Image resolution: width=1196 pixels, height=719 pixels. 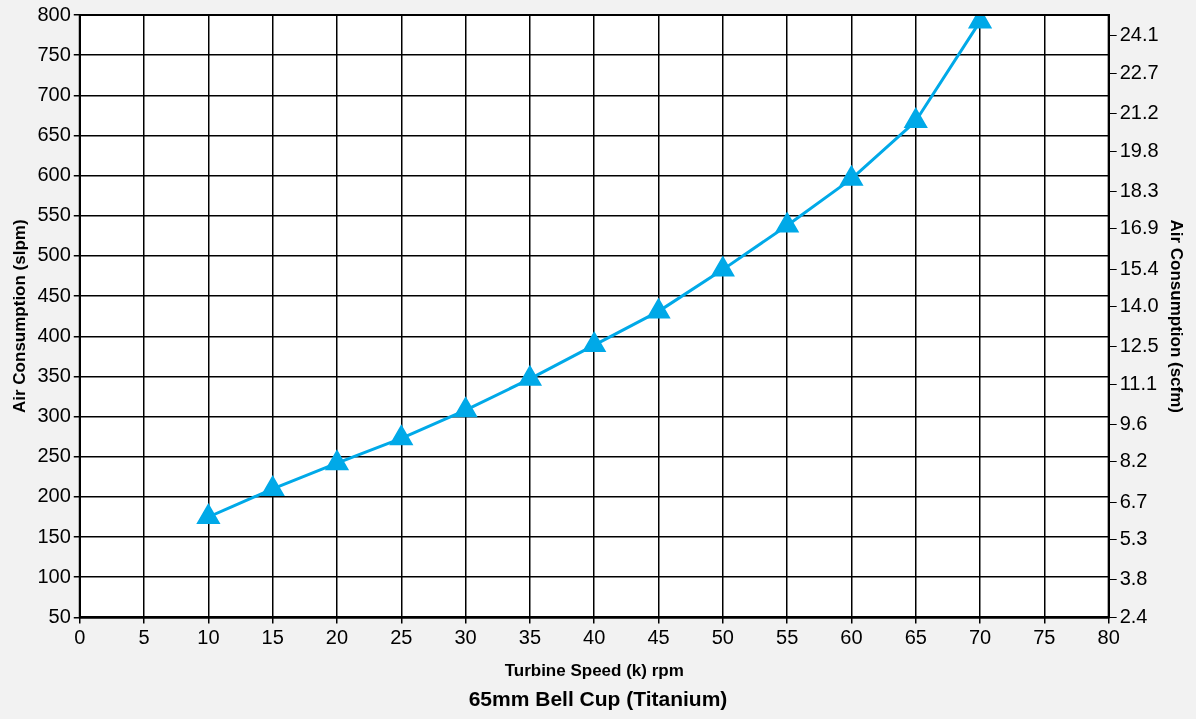 What do you see at coordinates (80, 636) in the screenshot?
I see `x-tick-label: 0` at bounding box center [80, 636].